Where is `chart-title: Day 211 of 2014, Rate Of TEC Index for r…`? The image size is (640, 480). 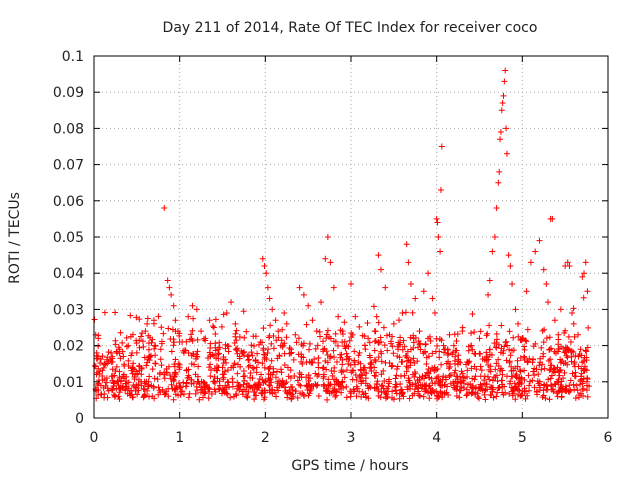
chart-title: Day 211 of 2014, Rate Of TEC Index for r… is located at coordinates (350, 28).